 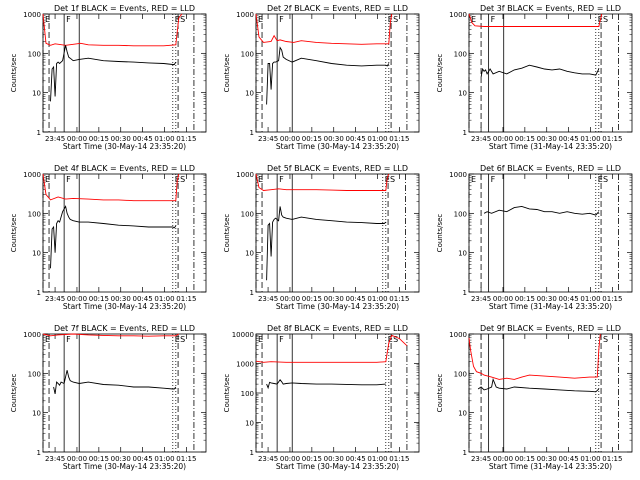 What do you see at coordinates (124, 168) in the screenshot?
I see `chart-title: Det 4f BLACK = Events, RED = LLD` at bounding box center [124, 168].